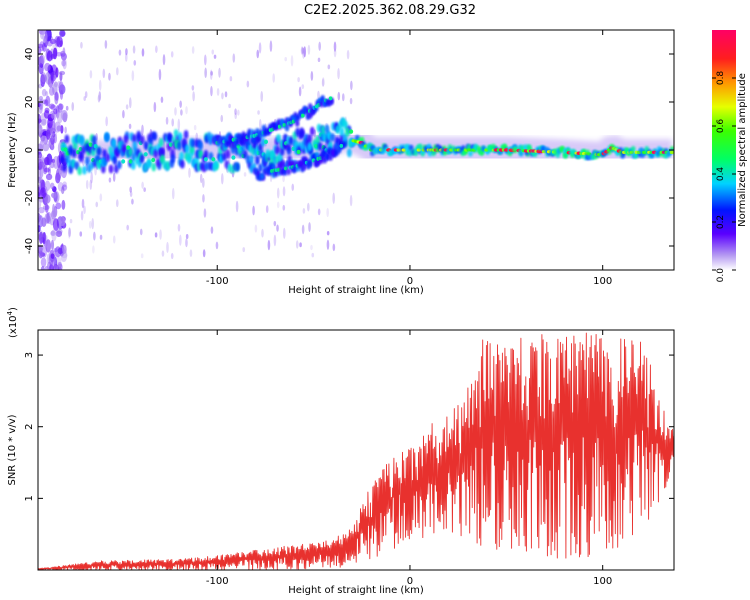 This screenshot has width=750, height=600. I want to click on snr-x-tick-label: 100, so click(602, 581).